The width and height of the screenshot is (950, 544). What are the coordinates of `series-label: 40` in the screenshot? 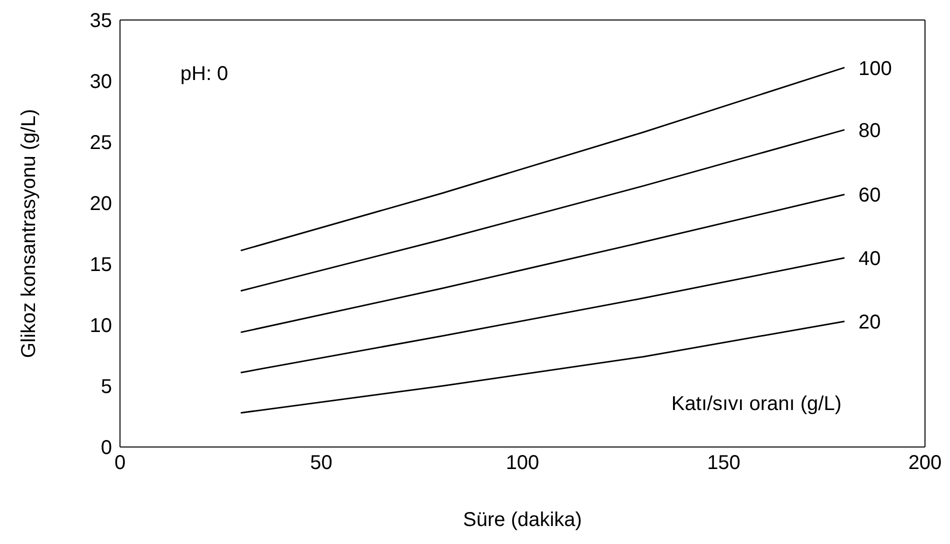 It's located at (869, 259).